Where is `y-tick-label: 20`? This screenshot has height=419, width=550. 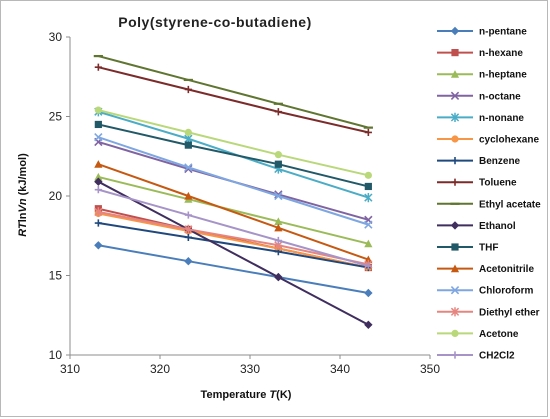 y-tick-label: 20 is located at coordinates (56, 196).